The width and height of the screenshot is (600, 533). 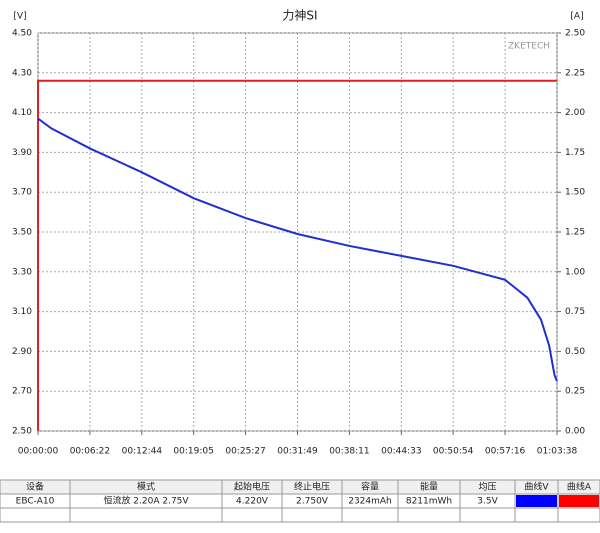 I want to click on x-tick-label: 00:00:00, so click(x=38, y=452).